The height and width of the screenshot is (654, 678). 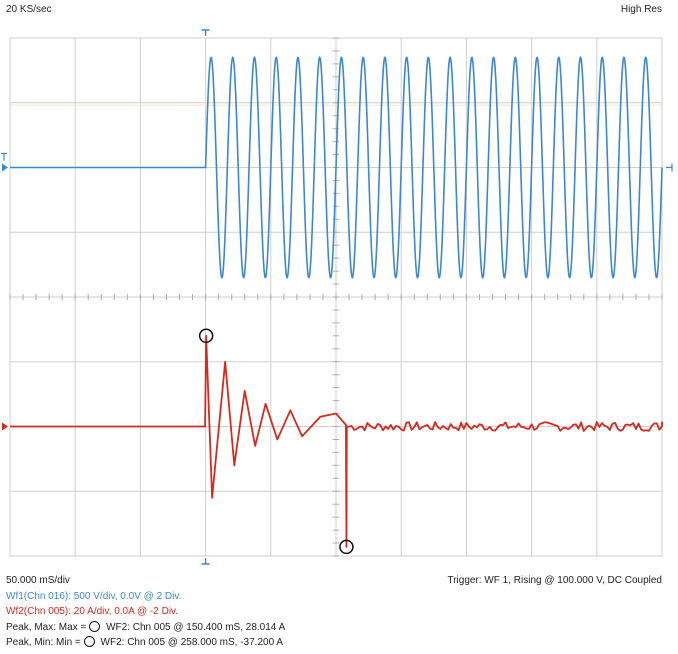 What do you see at coordinates (641, 9) in the screenshot?
I see `acquisition-mode-label: High Res` at bounding box center [641, 9].